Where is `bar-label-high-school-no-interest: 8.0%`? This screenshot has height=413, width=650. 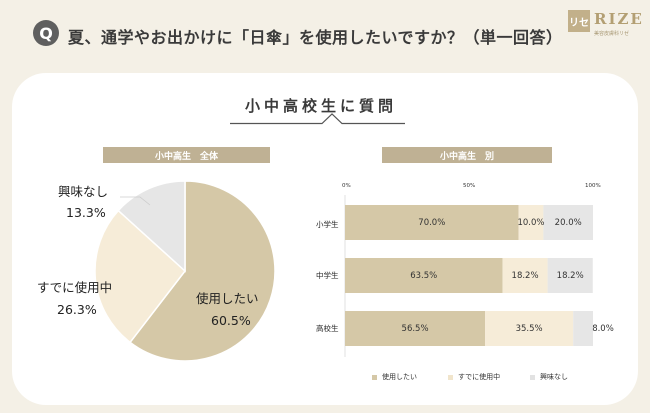 bar-label-high-school-no-interest: 8.0% is located at coordinates (603, 328).